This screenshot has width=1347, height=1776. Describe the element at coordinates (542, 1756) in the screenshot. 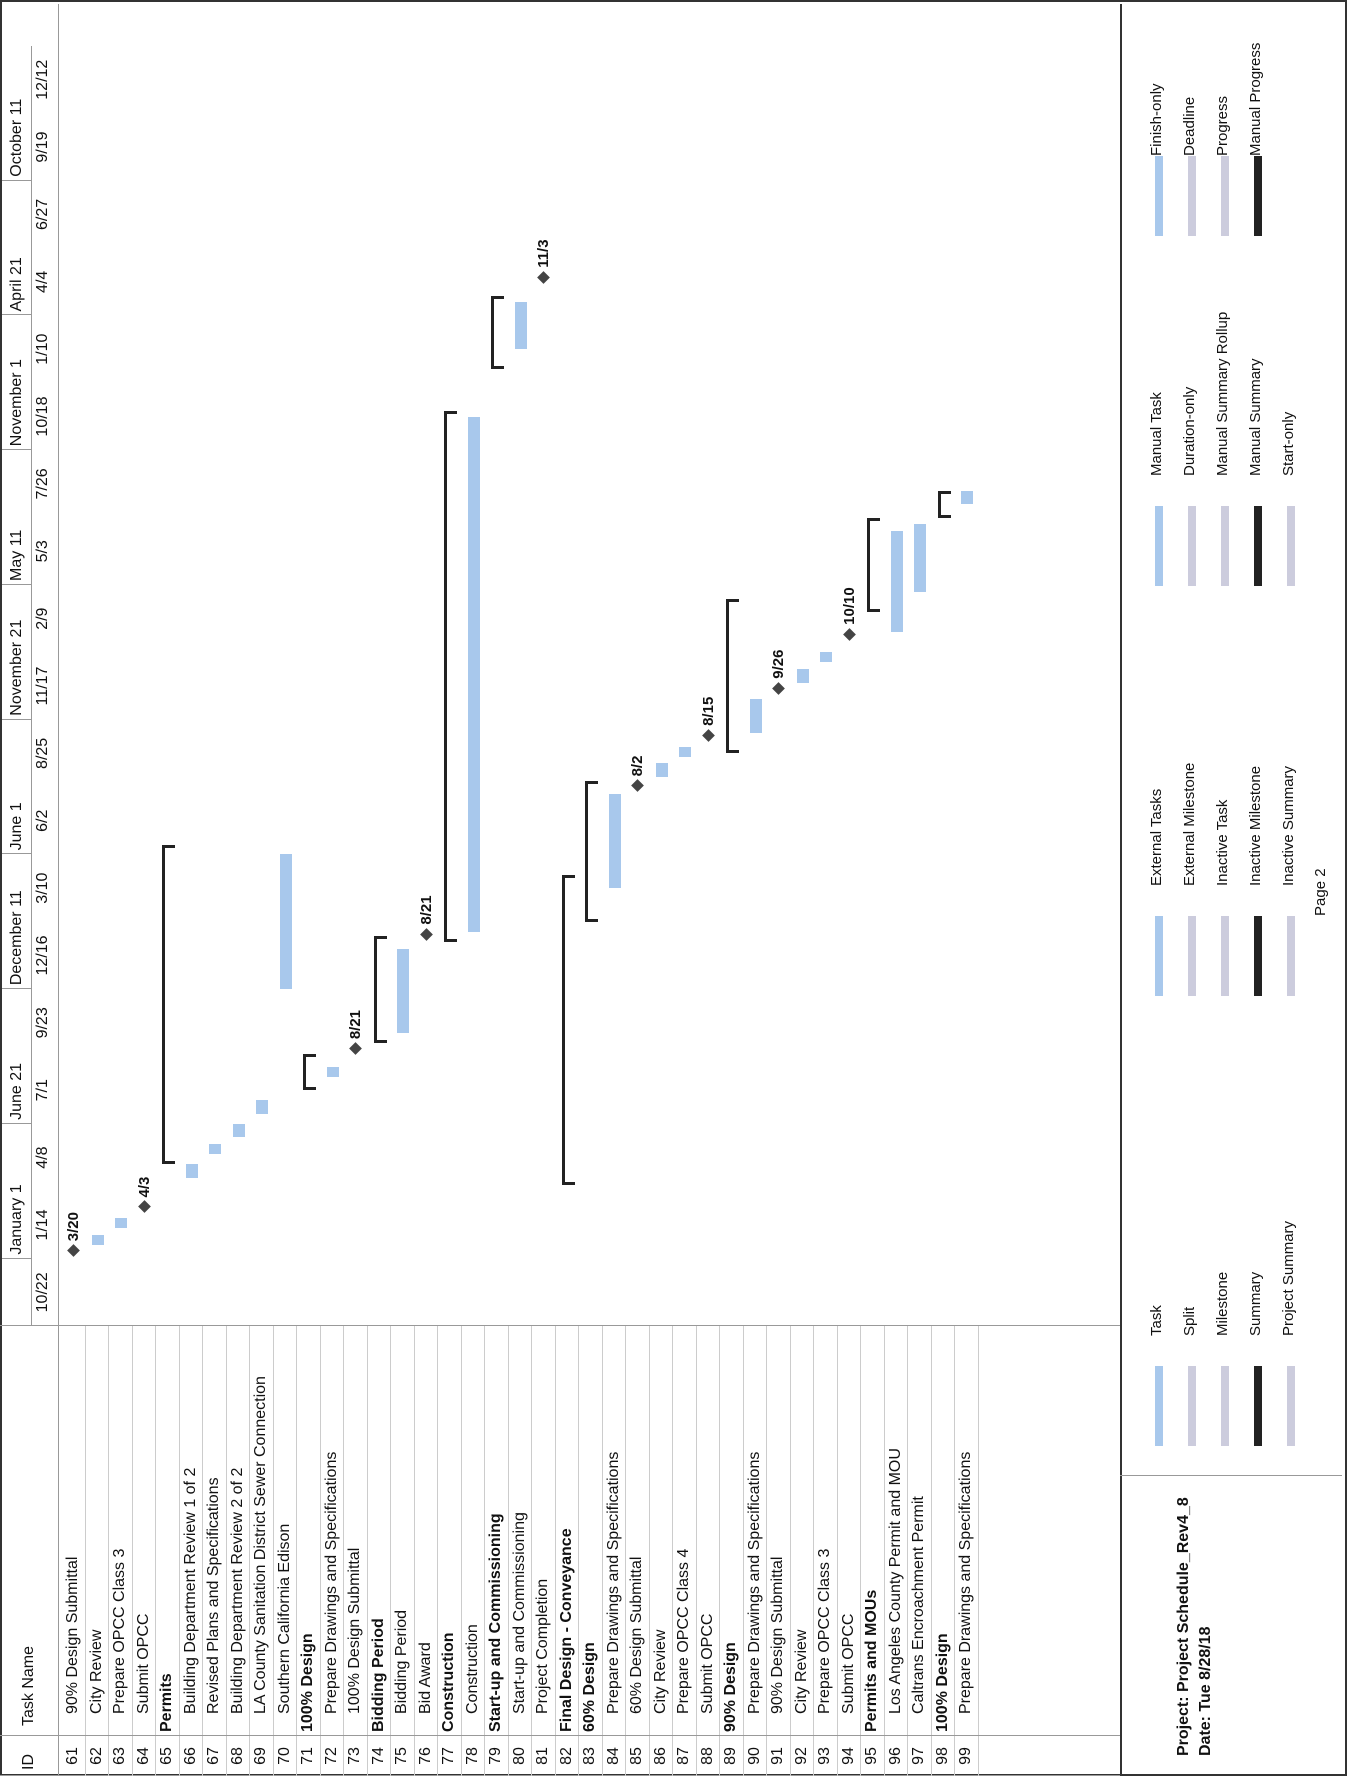

I see `task-id: 81` at that location.